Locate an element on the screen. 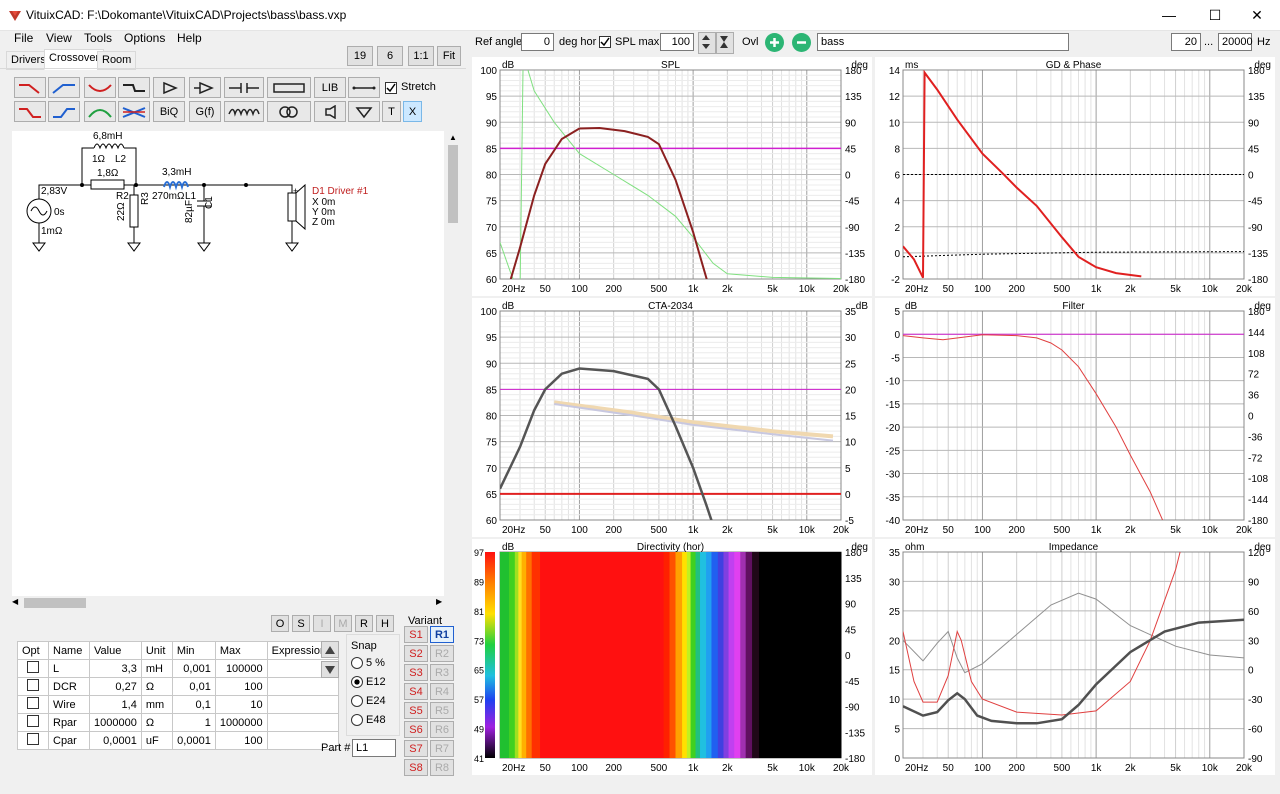 This screenshot has width=1280, height=794. variant-s6-button: S6 is located at coordinates (416, 729).